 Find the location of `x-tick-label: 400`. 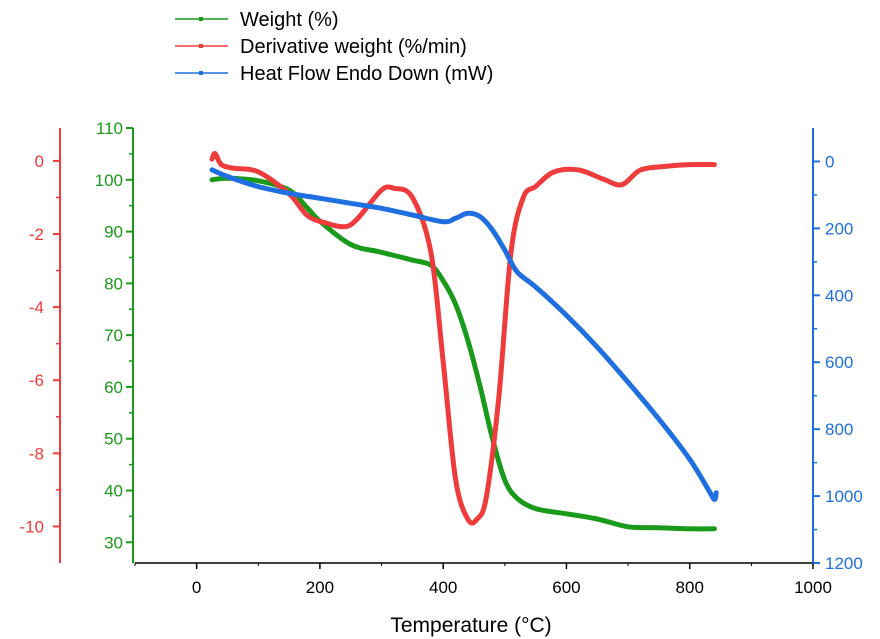

x-tick-label: 400 is located at coordinates (443, 587).